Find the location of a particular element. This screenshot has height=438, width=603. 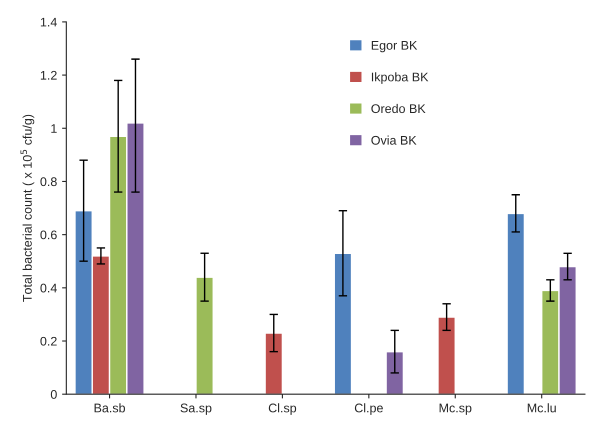

legend-label: Oredo BK is located at coordinates (398, 109).